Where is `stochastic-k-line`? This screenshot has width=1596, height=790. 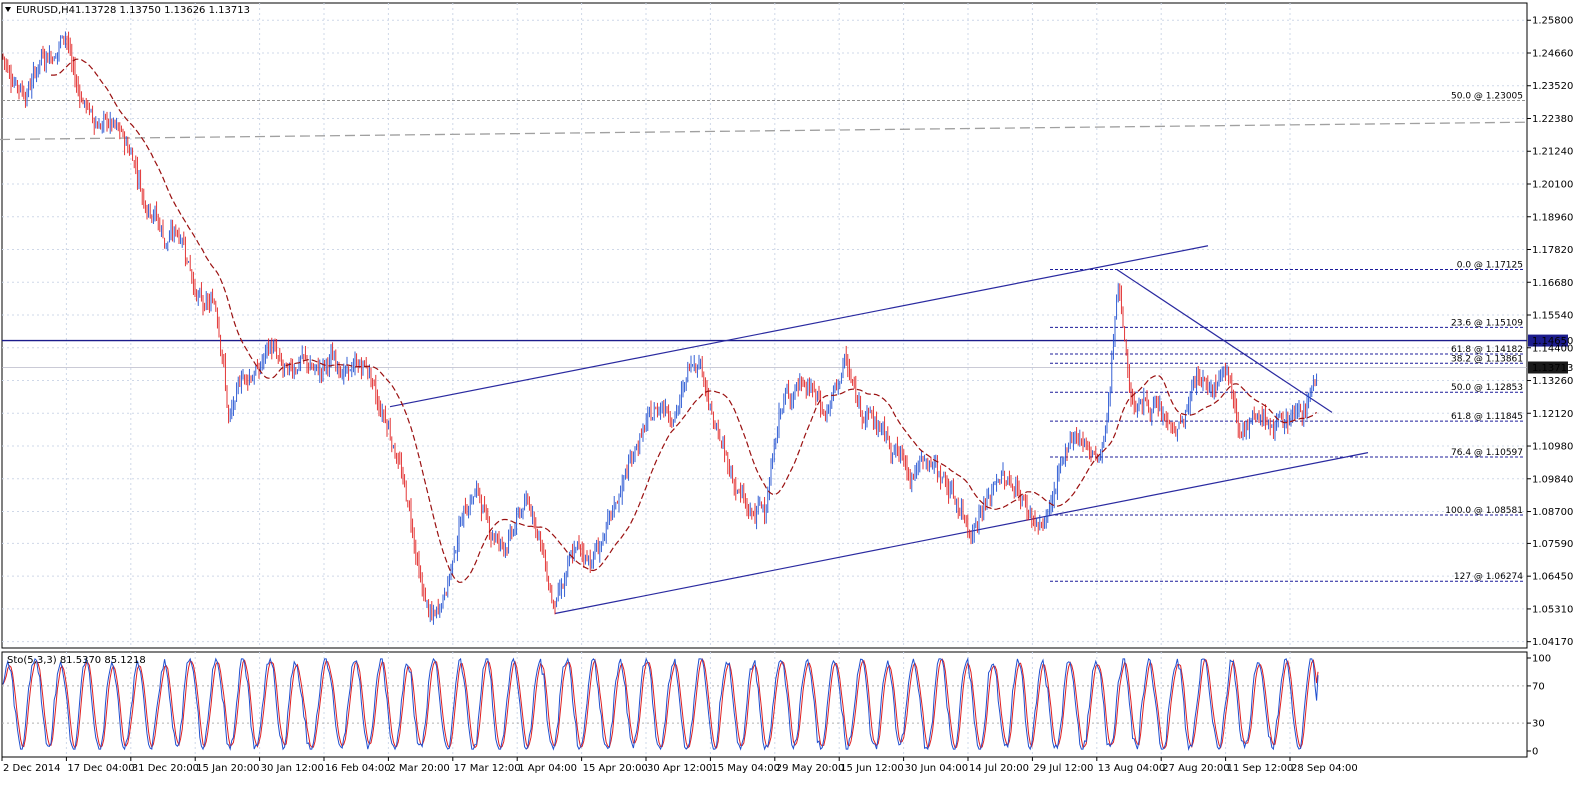
stochastic-k-line is located at coordinates (660, 704).